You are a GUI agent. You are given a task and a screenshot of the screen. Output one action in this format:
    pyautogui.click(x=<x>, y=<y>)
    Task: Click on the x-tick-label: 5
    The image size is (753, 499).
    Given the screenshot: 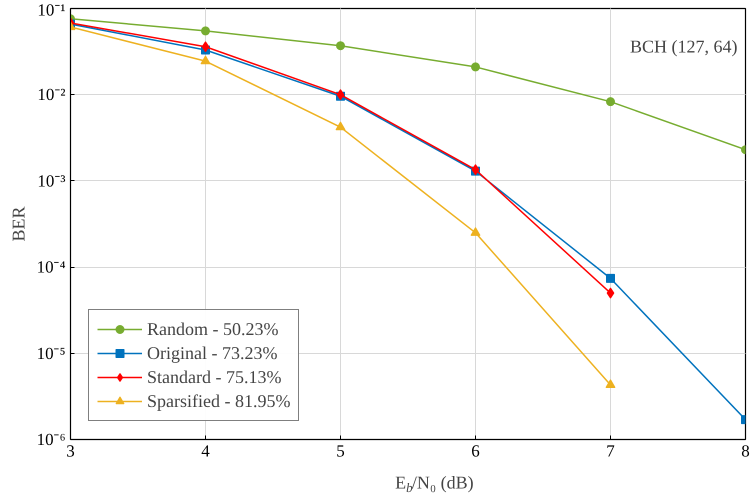 What is the action you would take?
    pyautogui.click(x=340, y=451)
    